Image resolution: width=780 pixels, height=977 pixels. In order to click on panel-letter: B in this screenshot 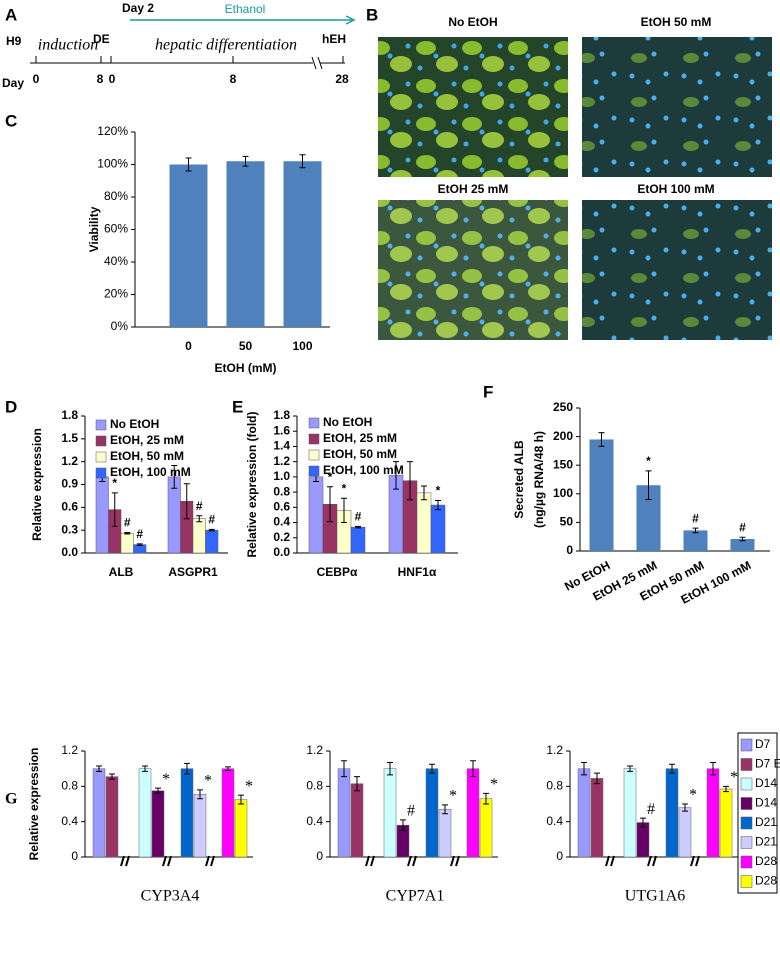, I will do `click(372, 14)`.